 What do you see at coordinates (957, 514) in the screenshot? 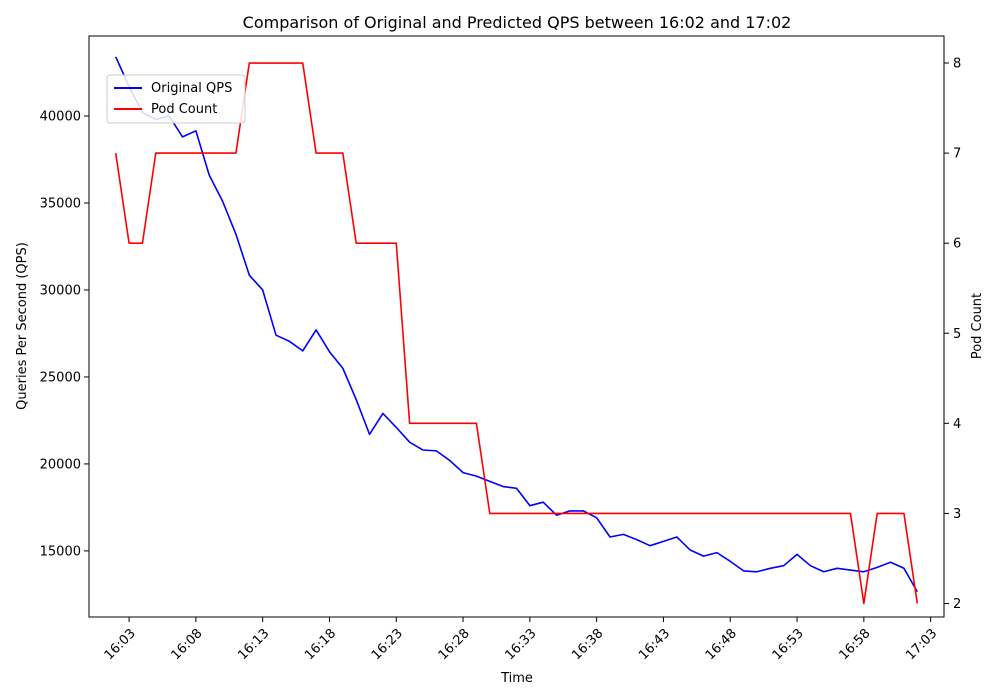
I see `y-right-tick-label: 3` at bounding box center [957, 514].